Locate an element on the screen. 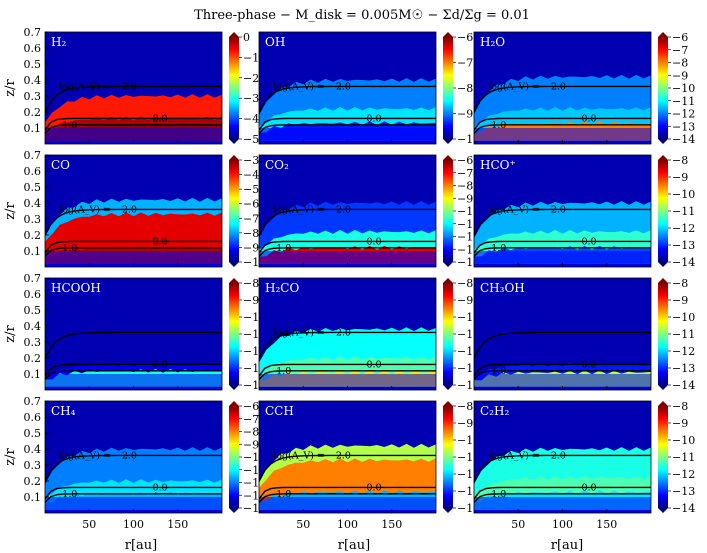 The width and height of the screenshot is (707, 553). panel-title: CO is located at coordinates (60, 165).